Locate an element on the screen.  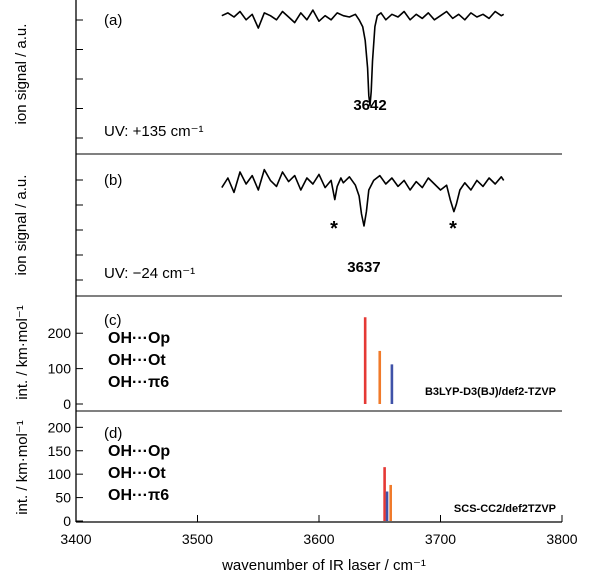
y-tick-label: 50 is located at coordinates (63, 498).